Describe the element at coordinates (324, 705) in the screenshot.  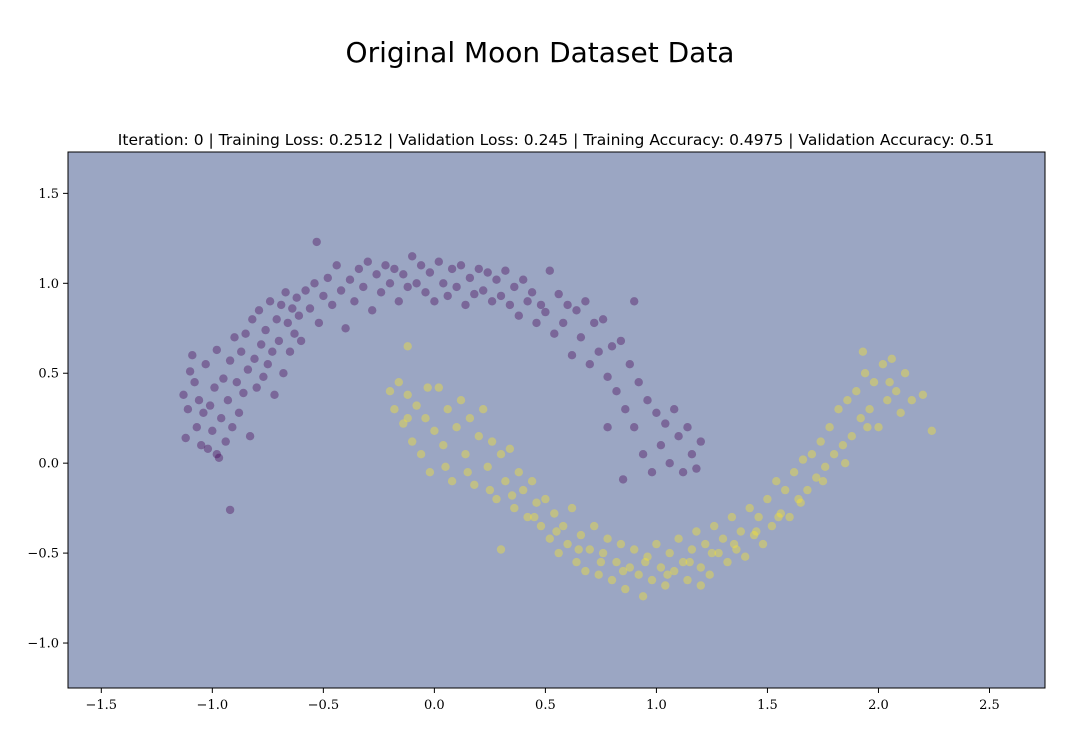
I see `x-tick-label: −0.5` at that location.